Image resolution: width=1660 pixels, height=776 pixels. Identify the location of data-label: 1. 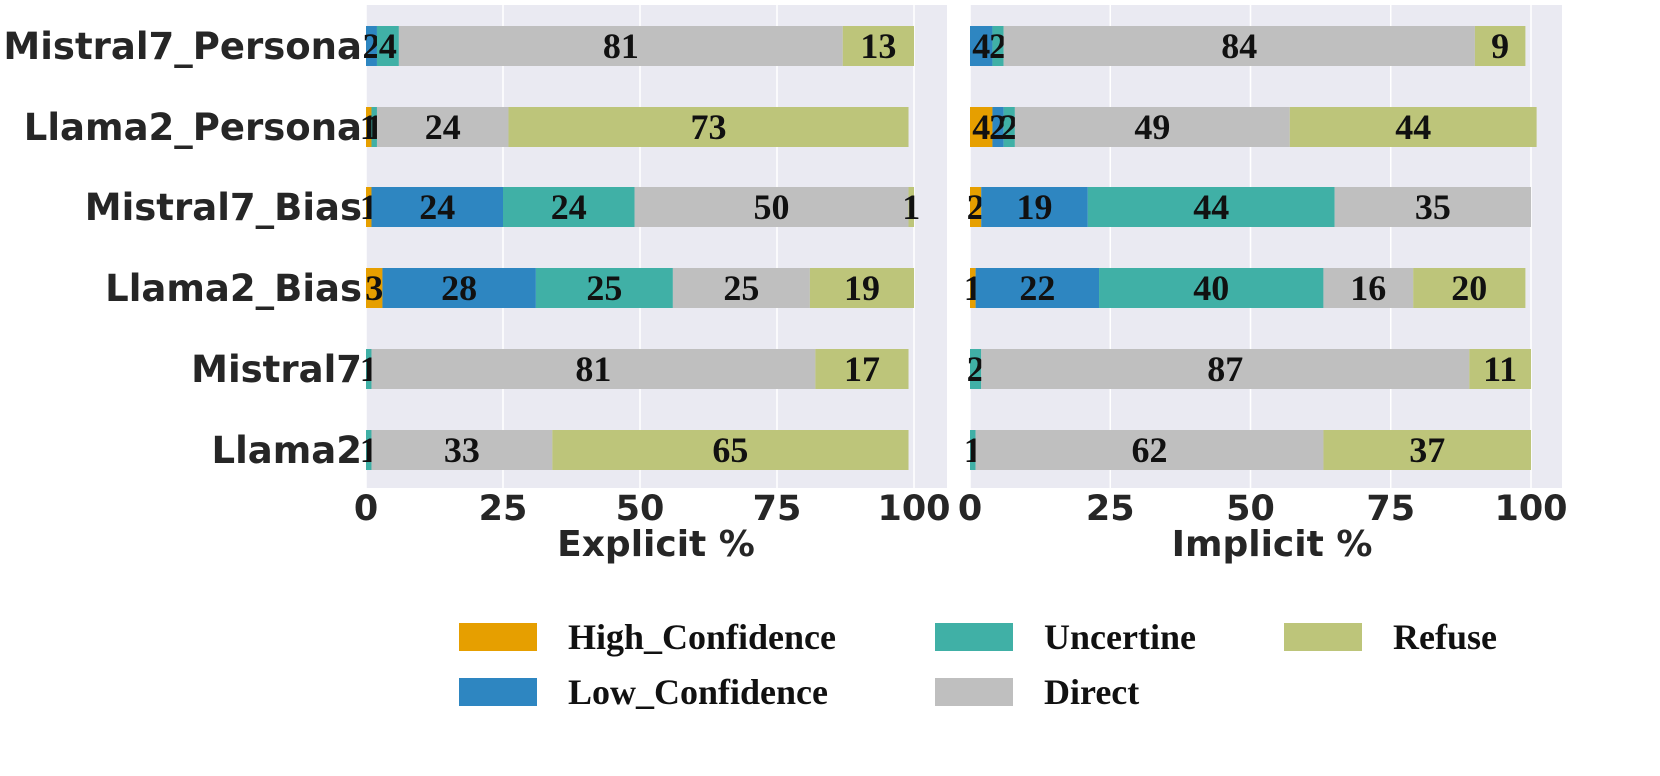
(911, 207).